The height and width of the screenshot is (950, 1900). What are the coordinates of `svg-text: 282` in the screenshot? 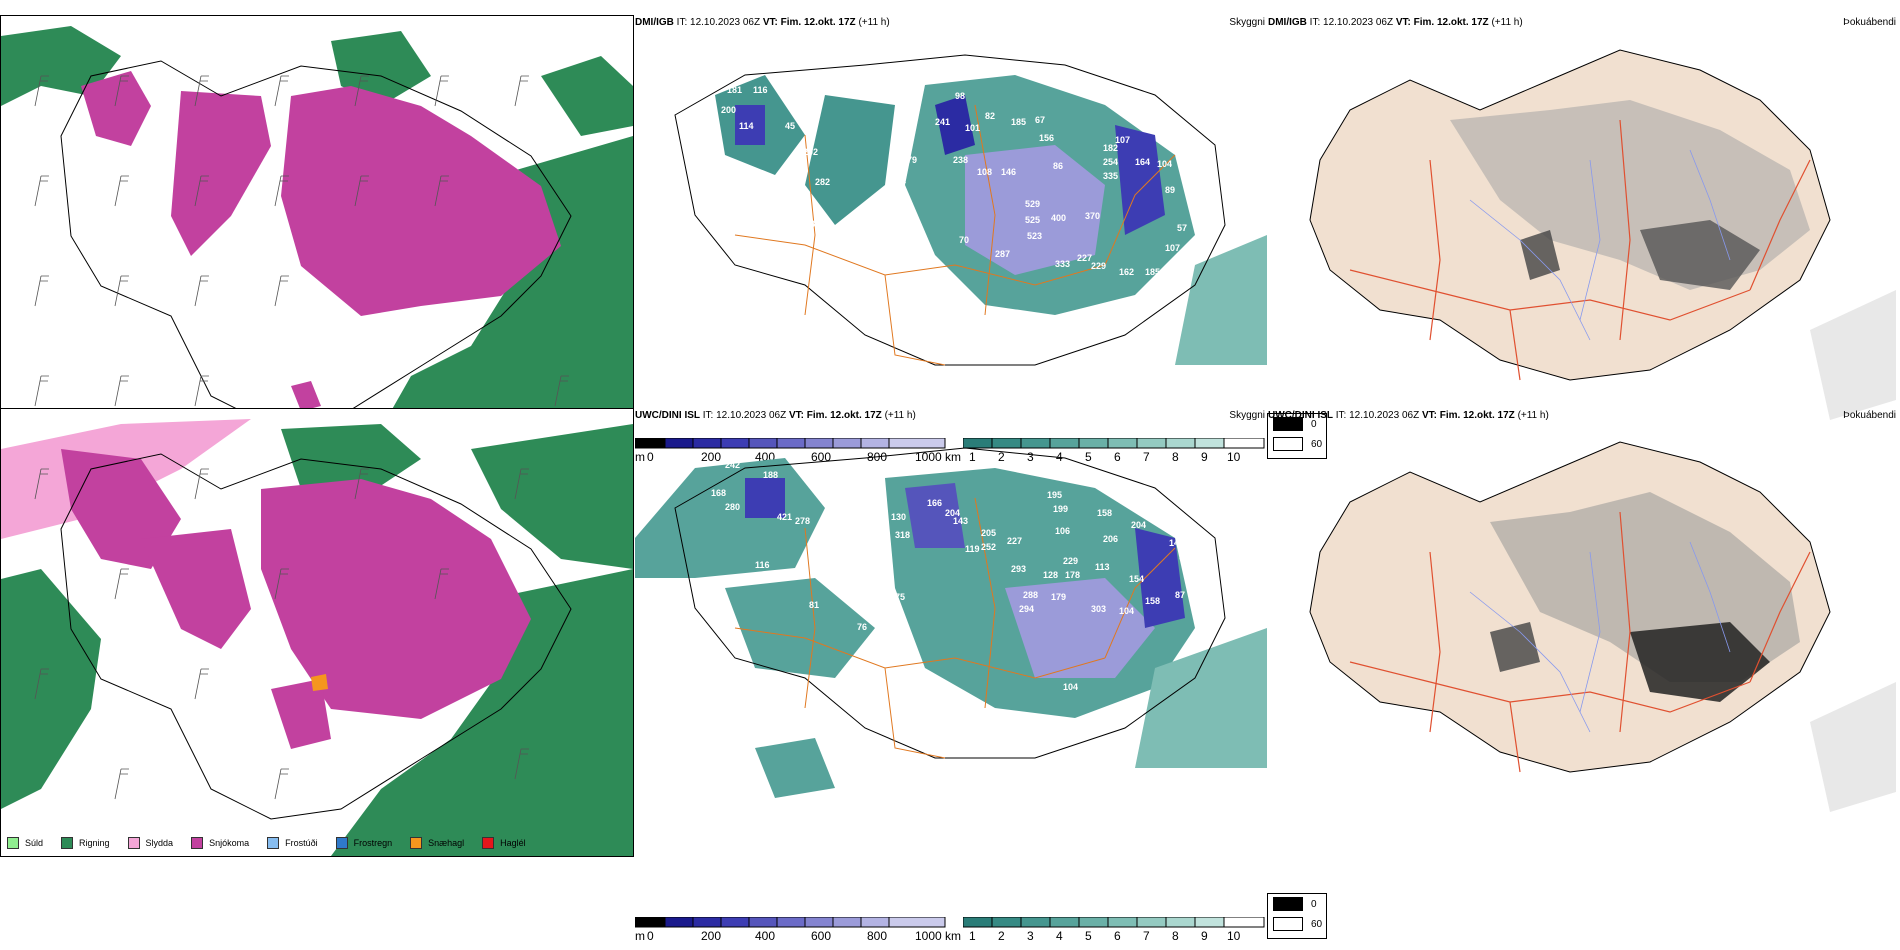 It's located at (822, 182).